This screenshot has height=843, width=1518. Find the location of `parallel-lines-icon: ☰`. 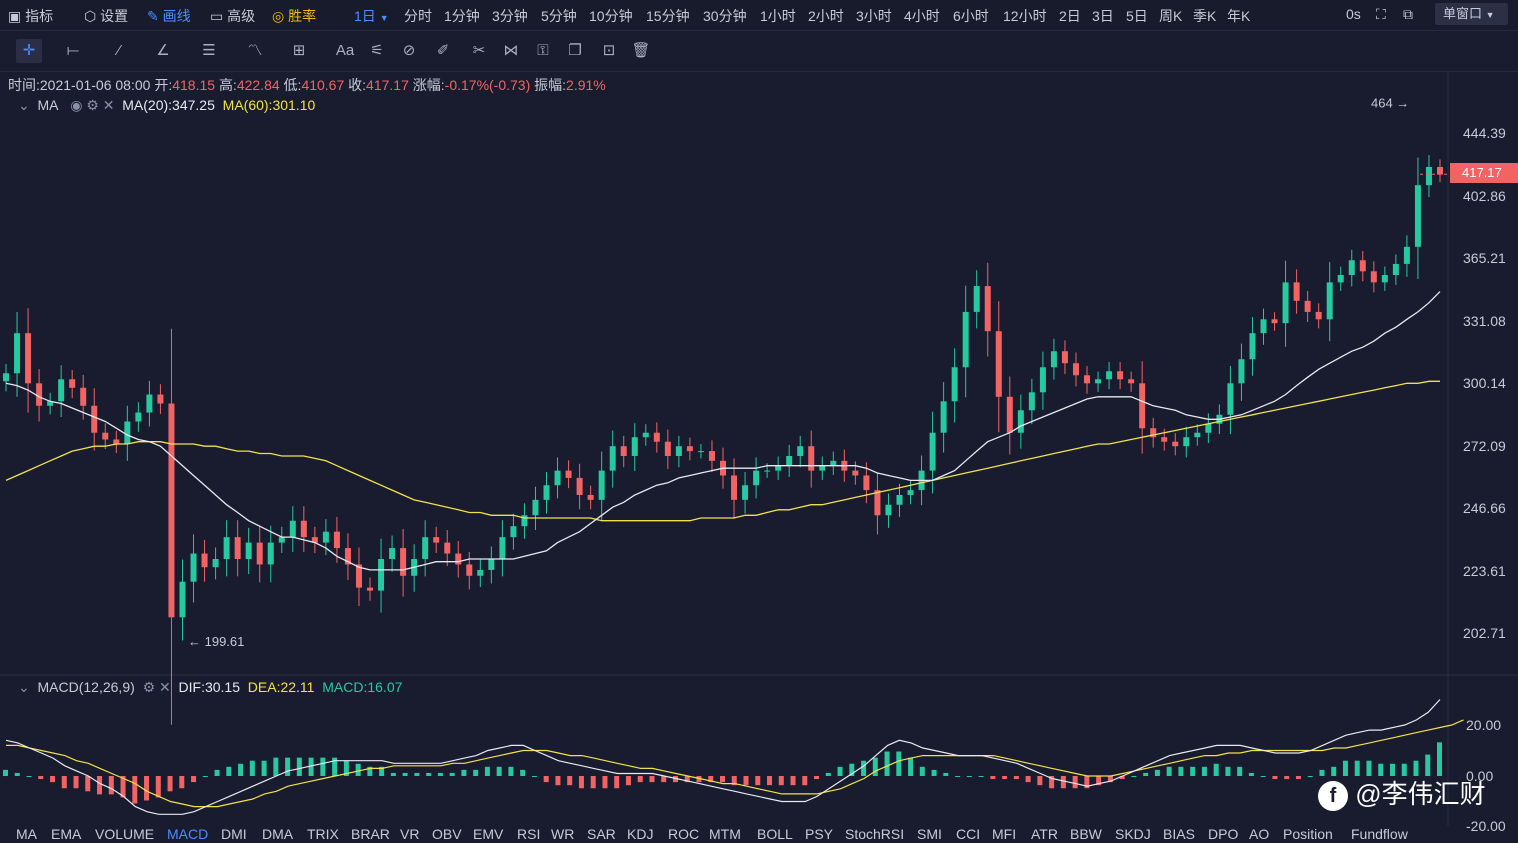

parallel-lines-icon: ☰ is located at coordinates (209, 50).